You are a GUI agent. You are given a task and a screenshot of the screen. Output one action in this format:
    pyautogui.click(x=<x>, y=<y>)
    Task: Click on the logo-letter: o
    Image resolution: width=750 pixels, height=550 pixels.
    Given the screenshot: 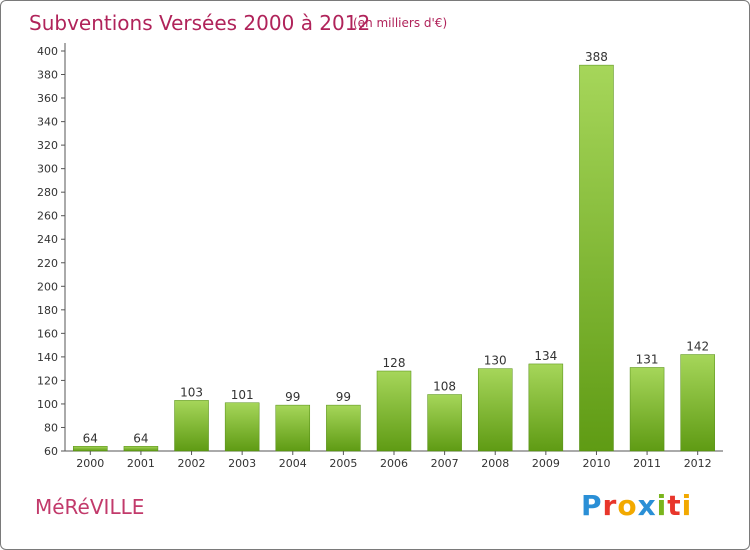 What is the action you would take?
    pyautogui.click(x=627, y=505)
    